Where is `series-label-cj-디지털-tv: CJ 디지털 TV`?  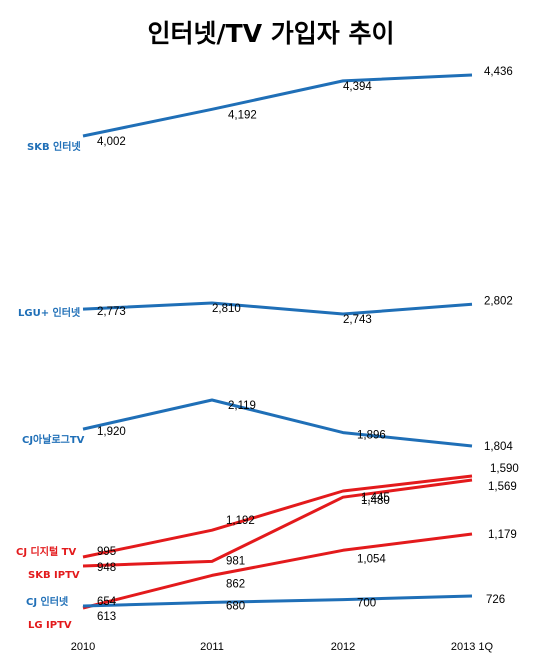
series-label-cj-디지털-tv: CJ 디지털 TV is located at coordinates (46, 551).